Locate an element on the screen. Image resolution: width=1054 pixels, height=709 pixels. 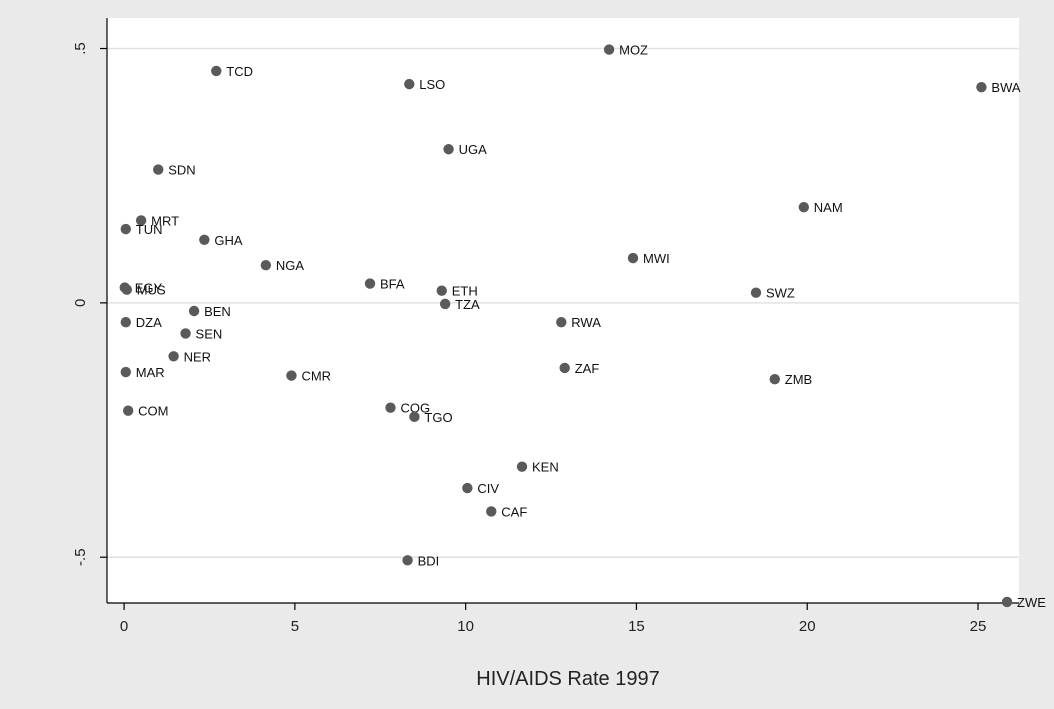
data-point-ben: BEN is located at coordinates (209, 311).